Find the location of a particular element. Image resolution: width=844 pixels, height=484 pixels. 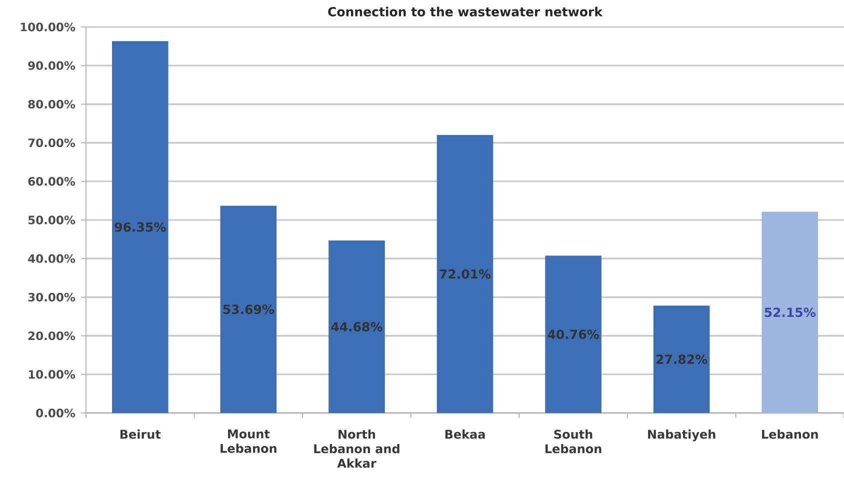

x-tick-label: Beirut is located at coordinates (140, 434).